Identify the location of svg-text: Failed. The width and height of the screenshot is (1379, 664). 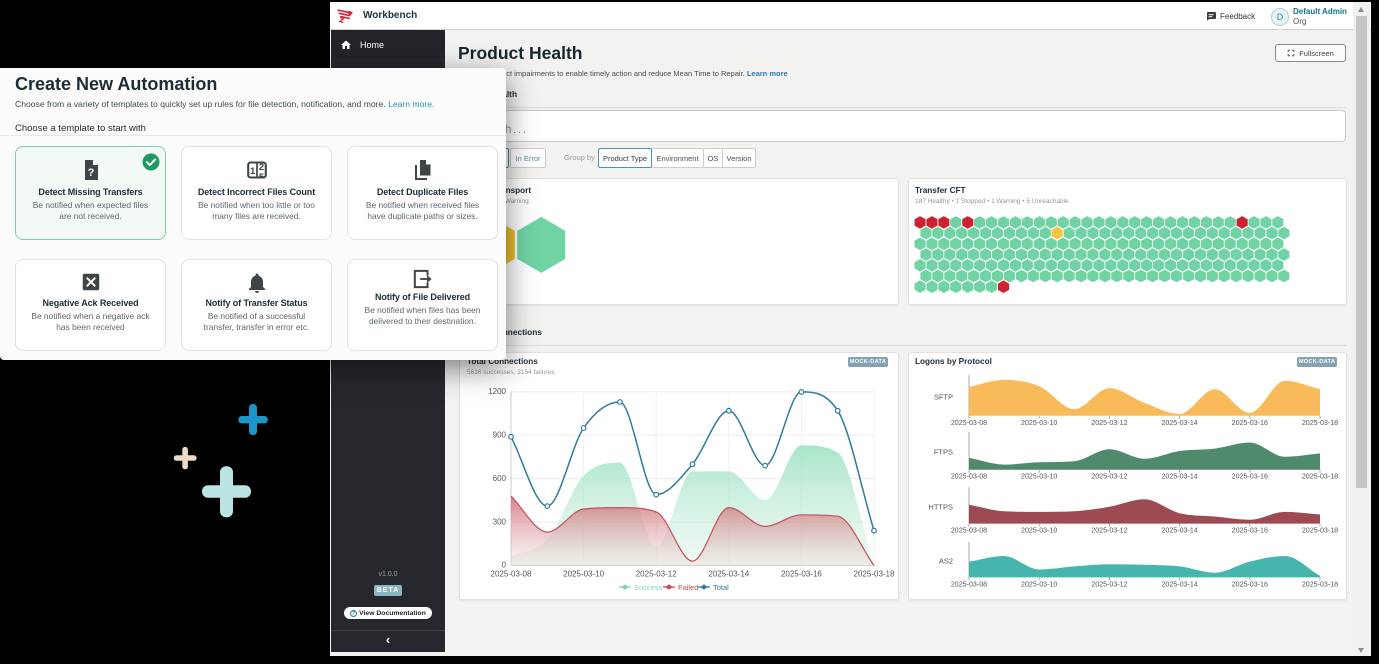
(688, 587).